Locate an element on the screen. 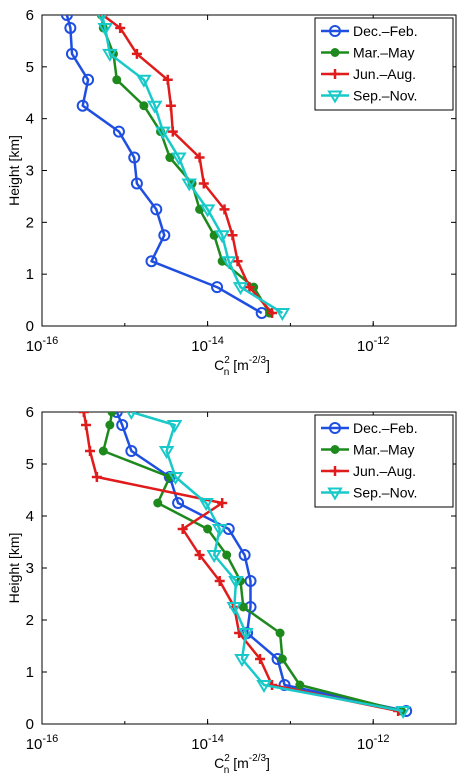 The height and width of the screenshot is (782, 457). x-tick-label: 10-14 is located at coordinates (207, 743).